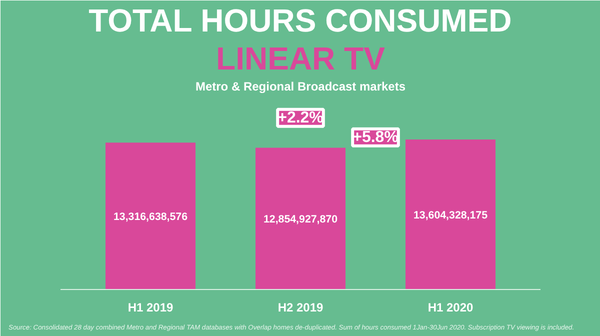  What do you see at coordinates (300, 87) in the screenshot?
I see `text: Metro & Regional Broadcast markets` at bounding box center [300, 87].